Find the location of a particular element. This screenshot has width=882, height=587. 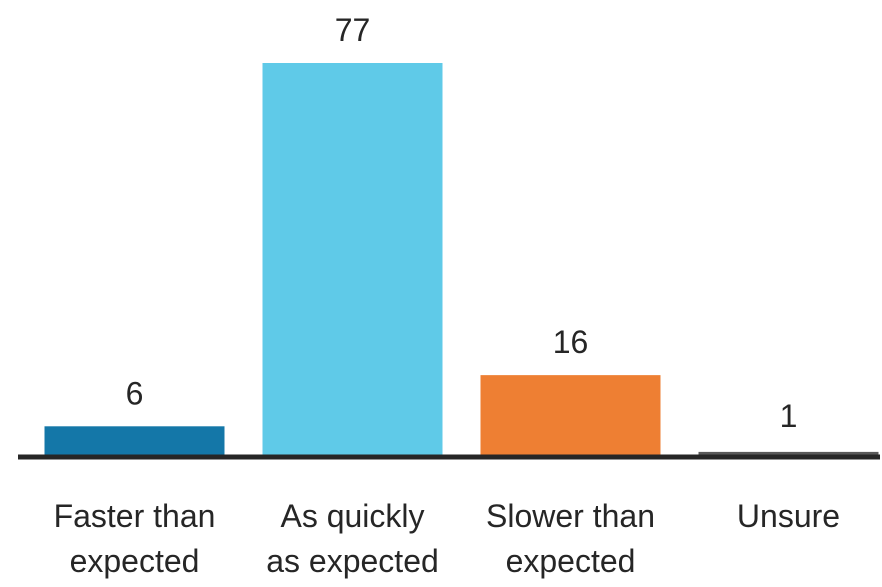

value-label-0: 6 is located at coordinates (135, 393).